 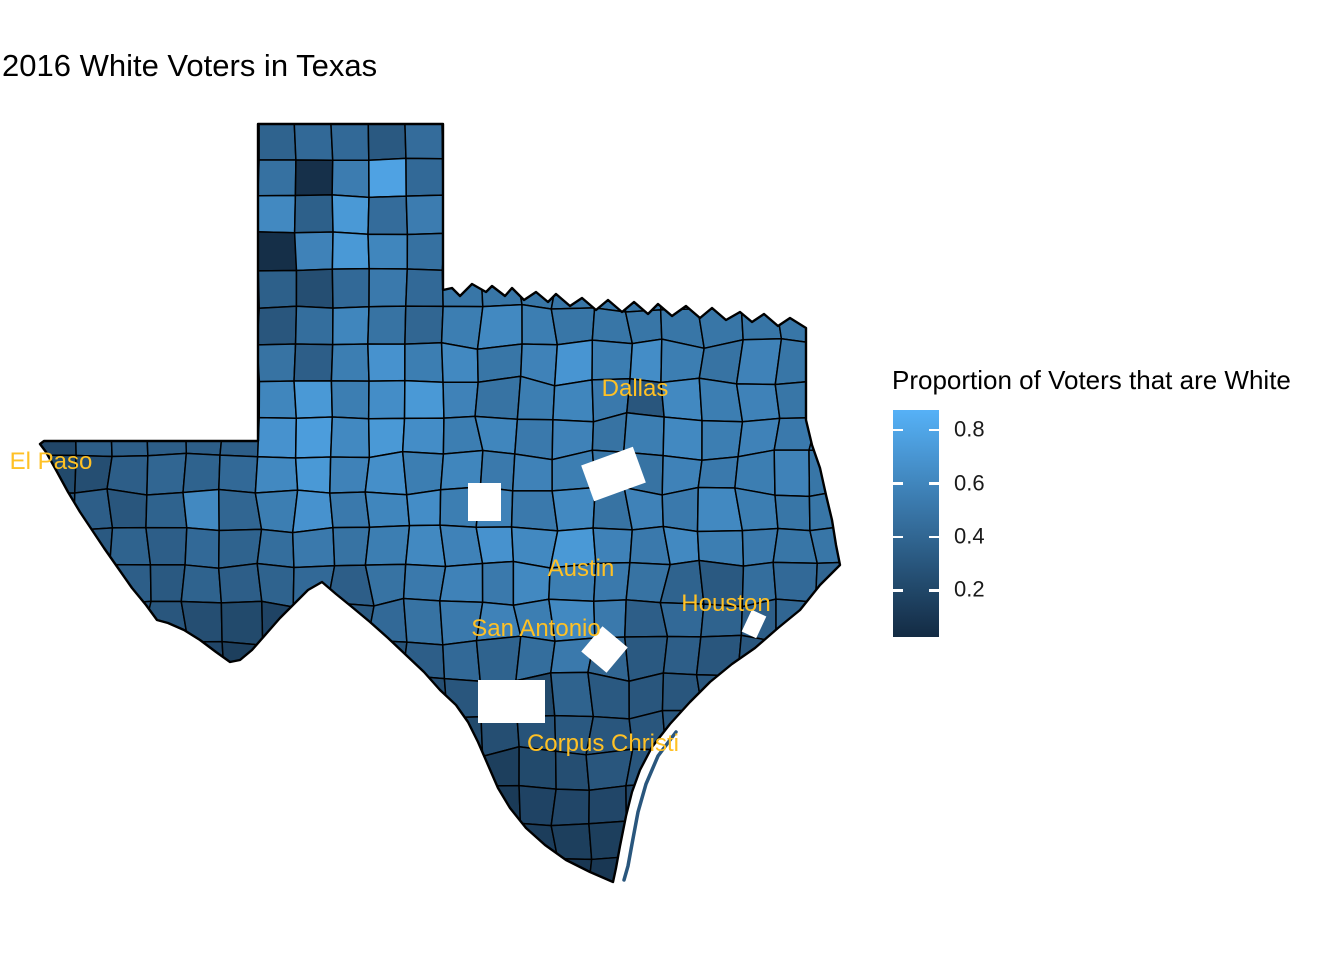 What do you see at coordinates (581, 568) in the screenshot?
I see `city-label-austin: Austin` at bounding box center [581, 568].